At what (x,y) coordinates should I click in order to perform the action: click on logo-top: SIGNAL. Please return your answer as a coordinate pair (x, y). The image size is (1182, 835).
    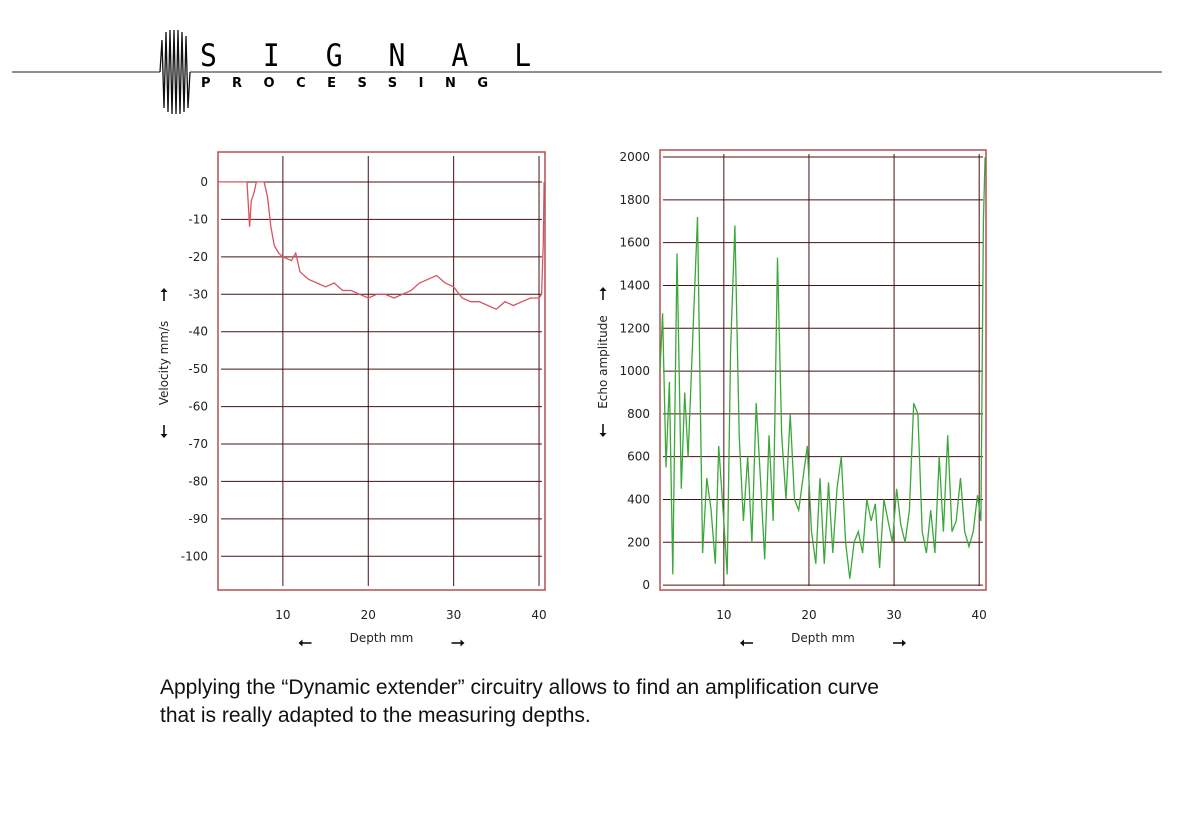
    Looking at the image, I should click on (388, 56).